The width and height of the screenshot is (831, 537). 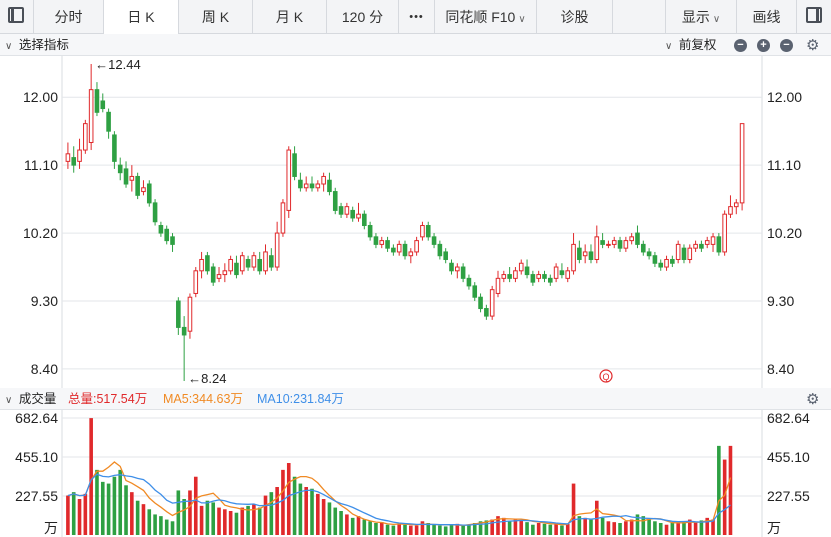 I want to click on tab-daily-k: 日 K, so click(x=141, y=17).